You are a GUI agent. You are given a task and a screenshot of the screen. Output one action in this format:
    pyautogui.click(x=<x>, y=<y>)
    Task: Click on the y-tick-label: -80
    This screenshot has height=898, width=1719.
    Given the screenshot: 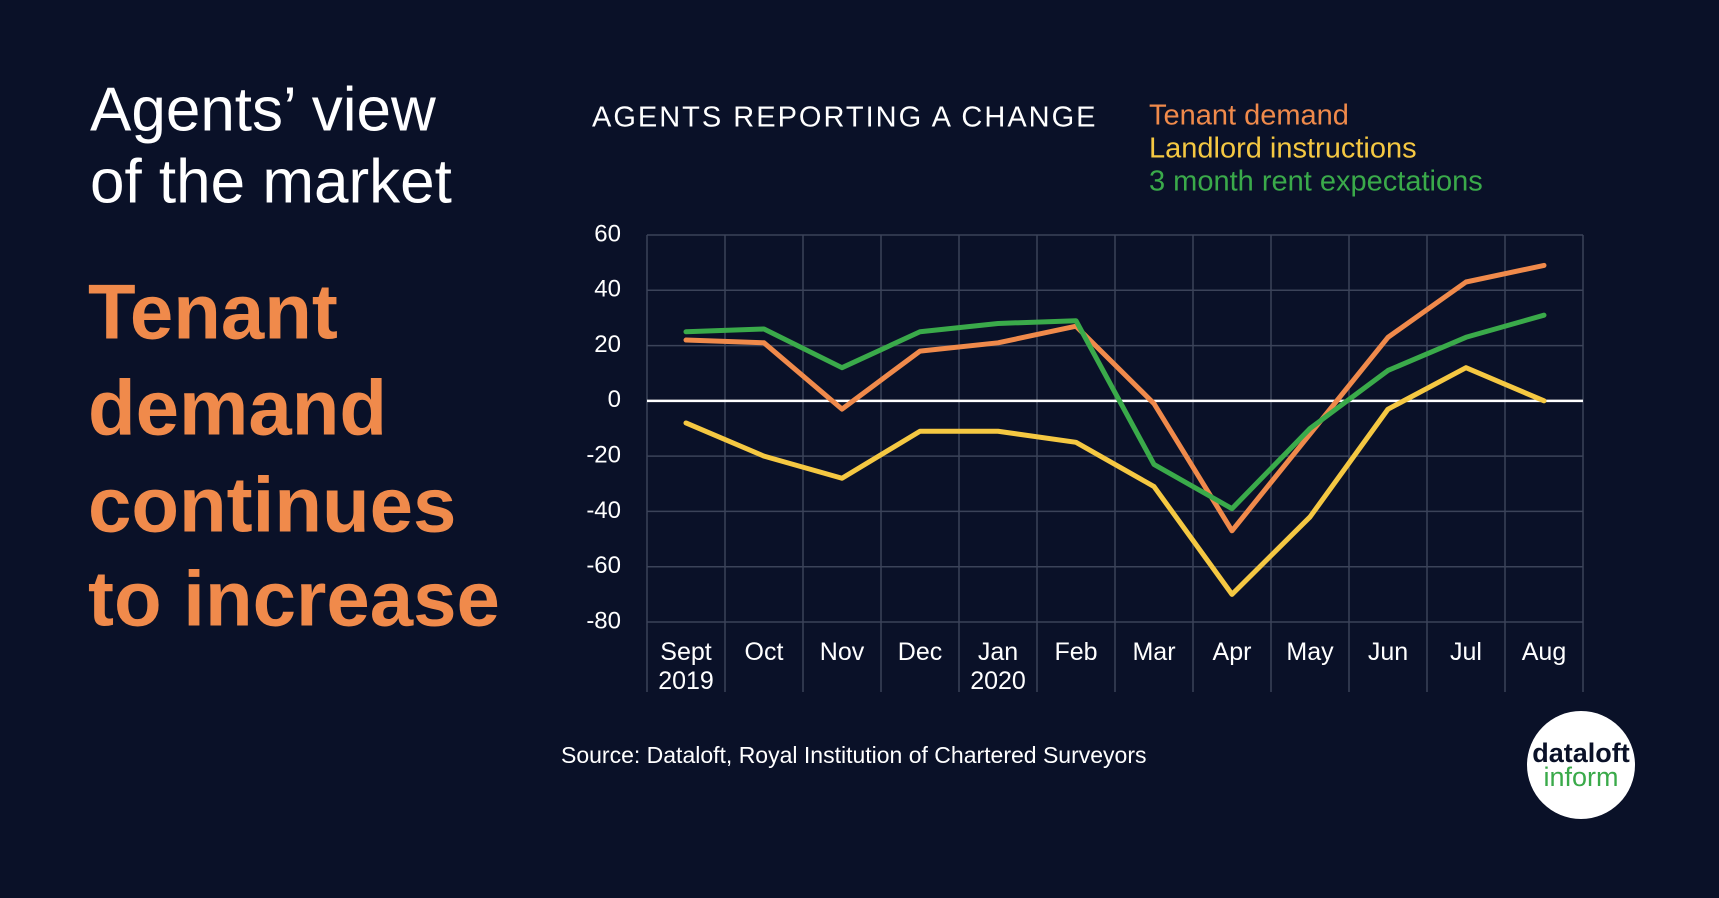 What is the action you would take?
    pyautogui.click(x=603, y=620)
    